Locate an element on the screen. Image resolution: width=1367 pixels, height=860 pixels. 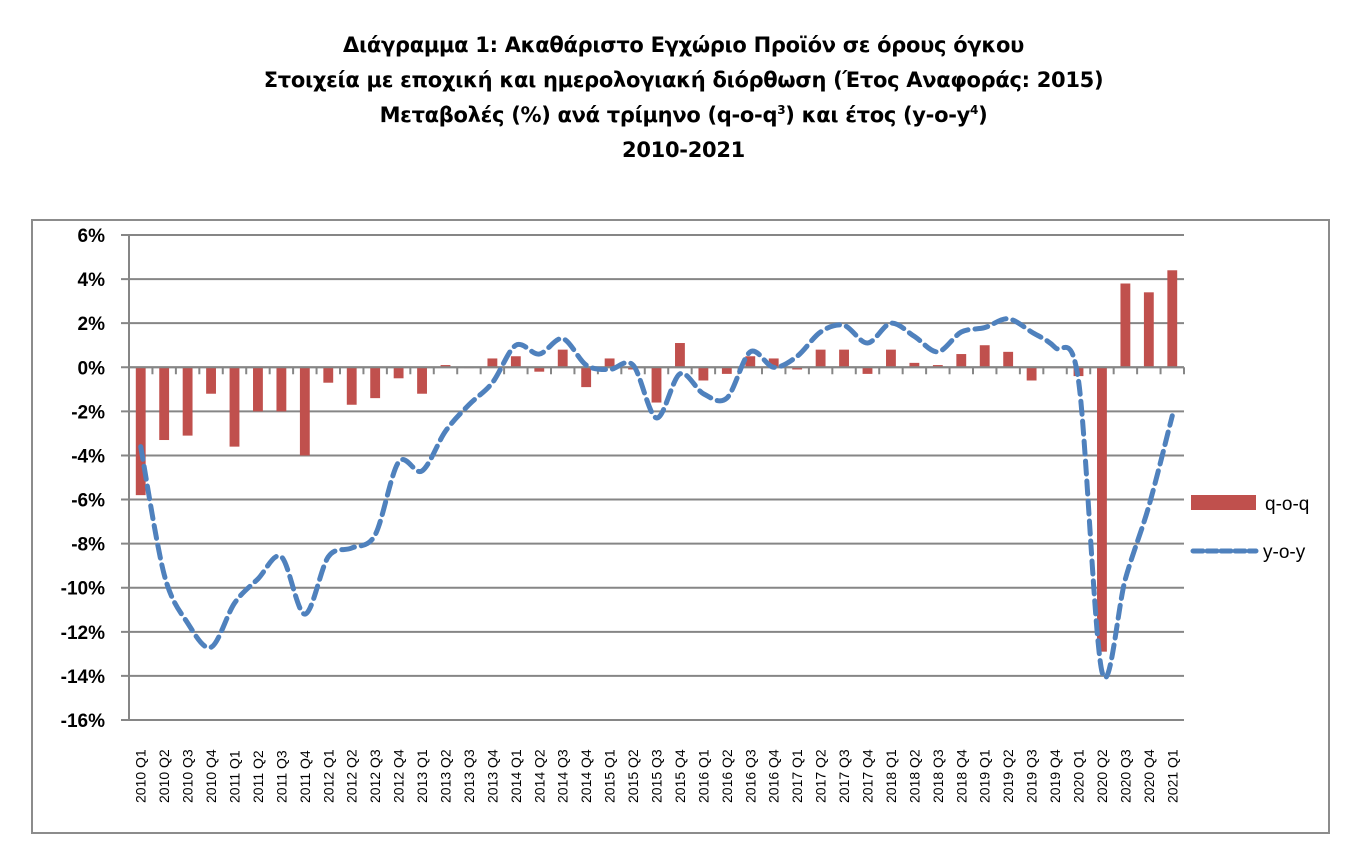
x-tick-label: 2016 Q1 is located at coordinates (703, 776).